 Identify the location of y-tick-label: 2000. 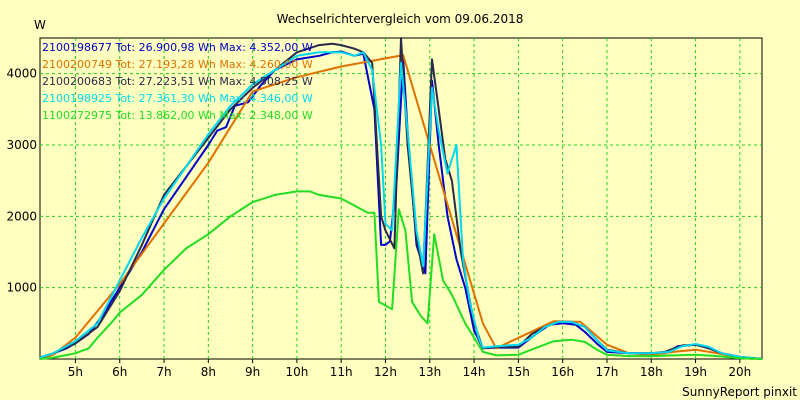
(21, 216).